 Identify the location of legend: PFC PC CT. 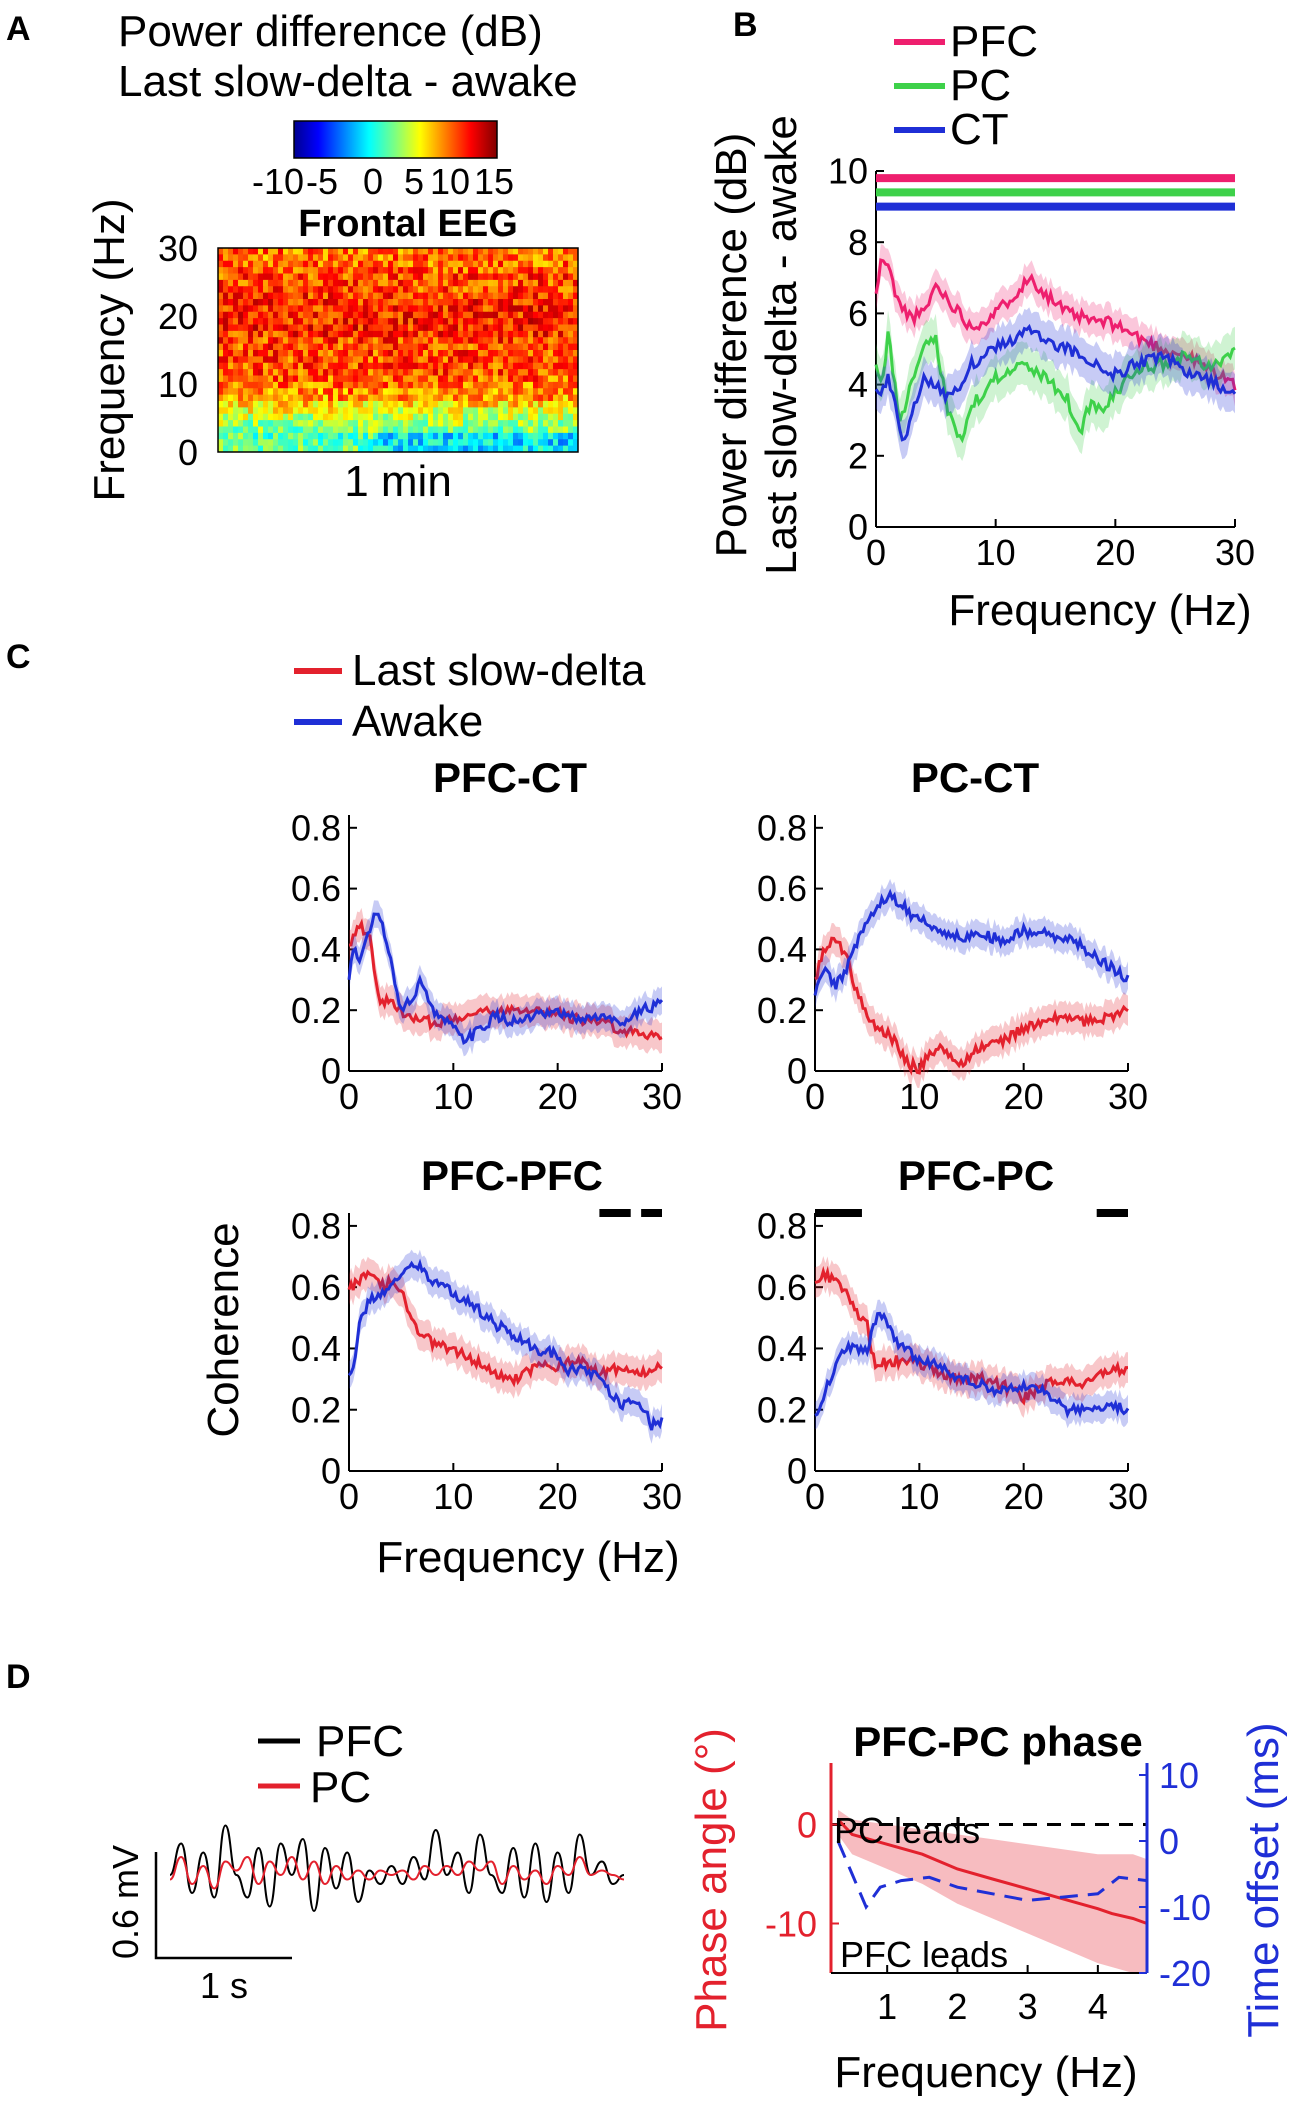
(966, 85).